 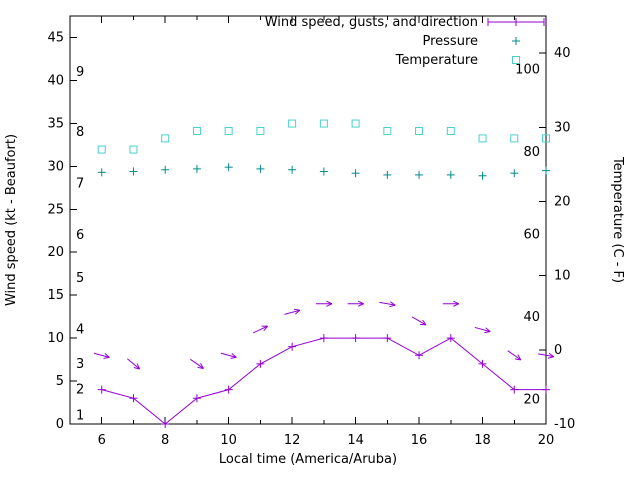 I want to click on pressure-series, so click(x=323, y=171).